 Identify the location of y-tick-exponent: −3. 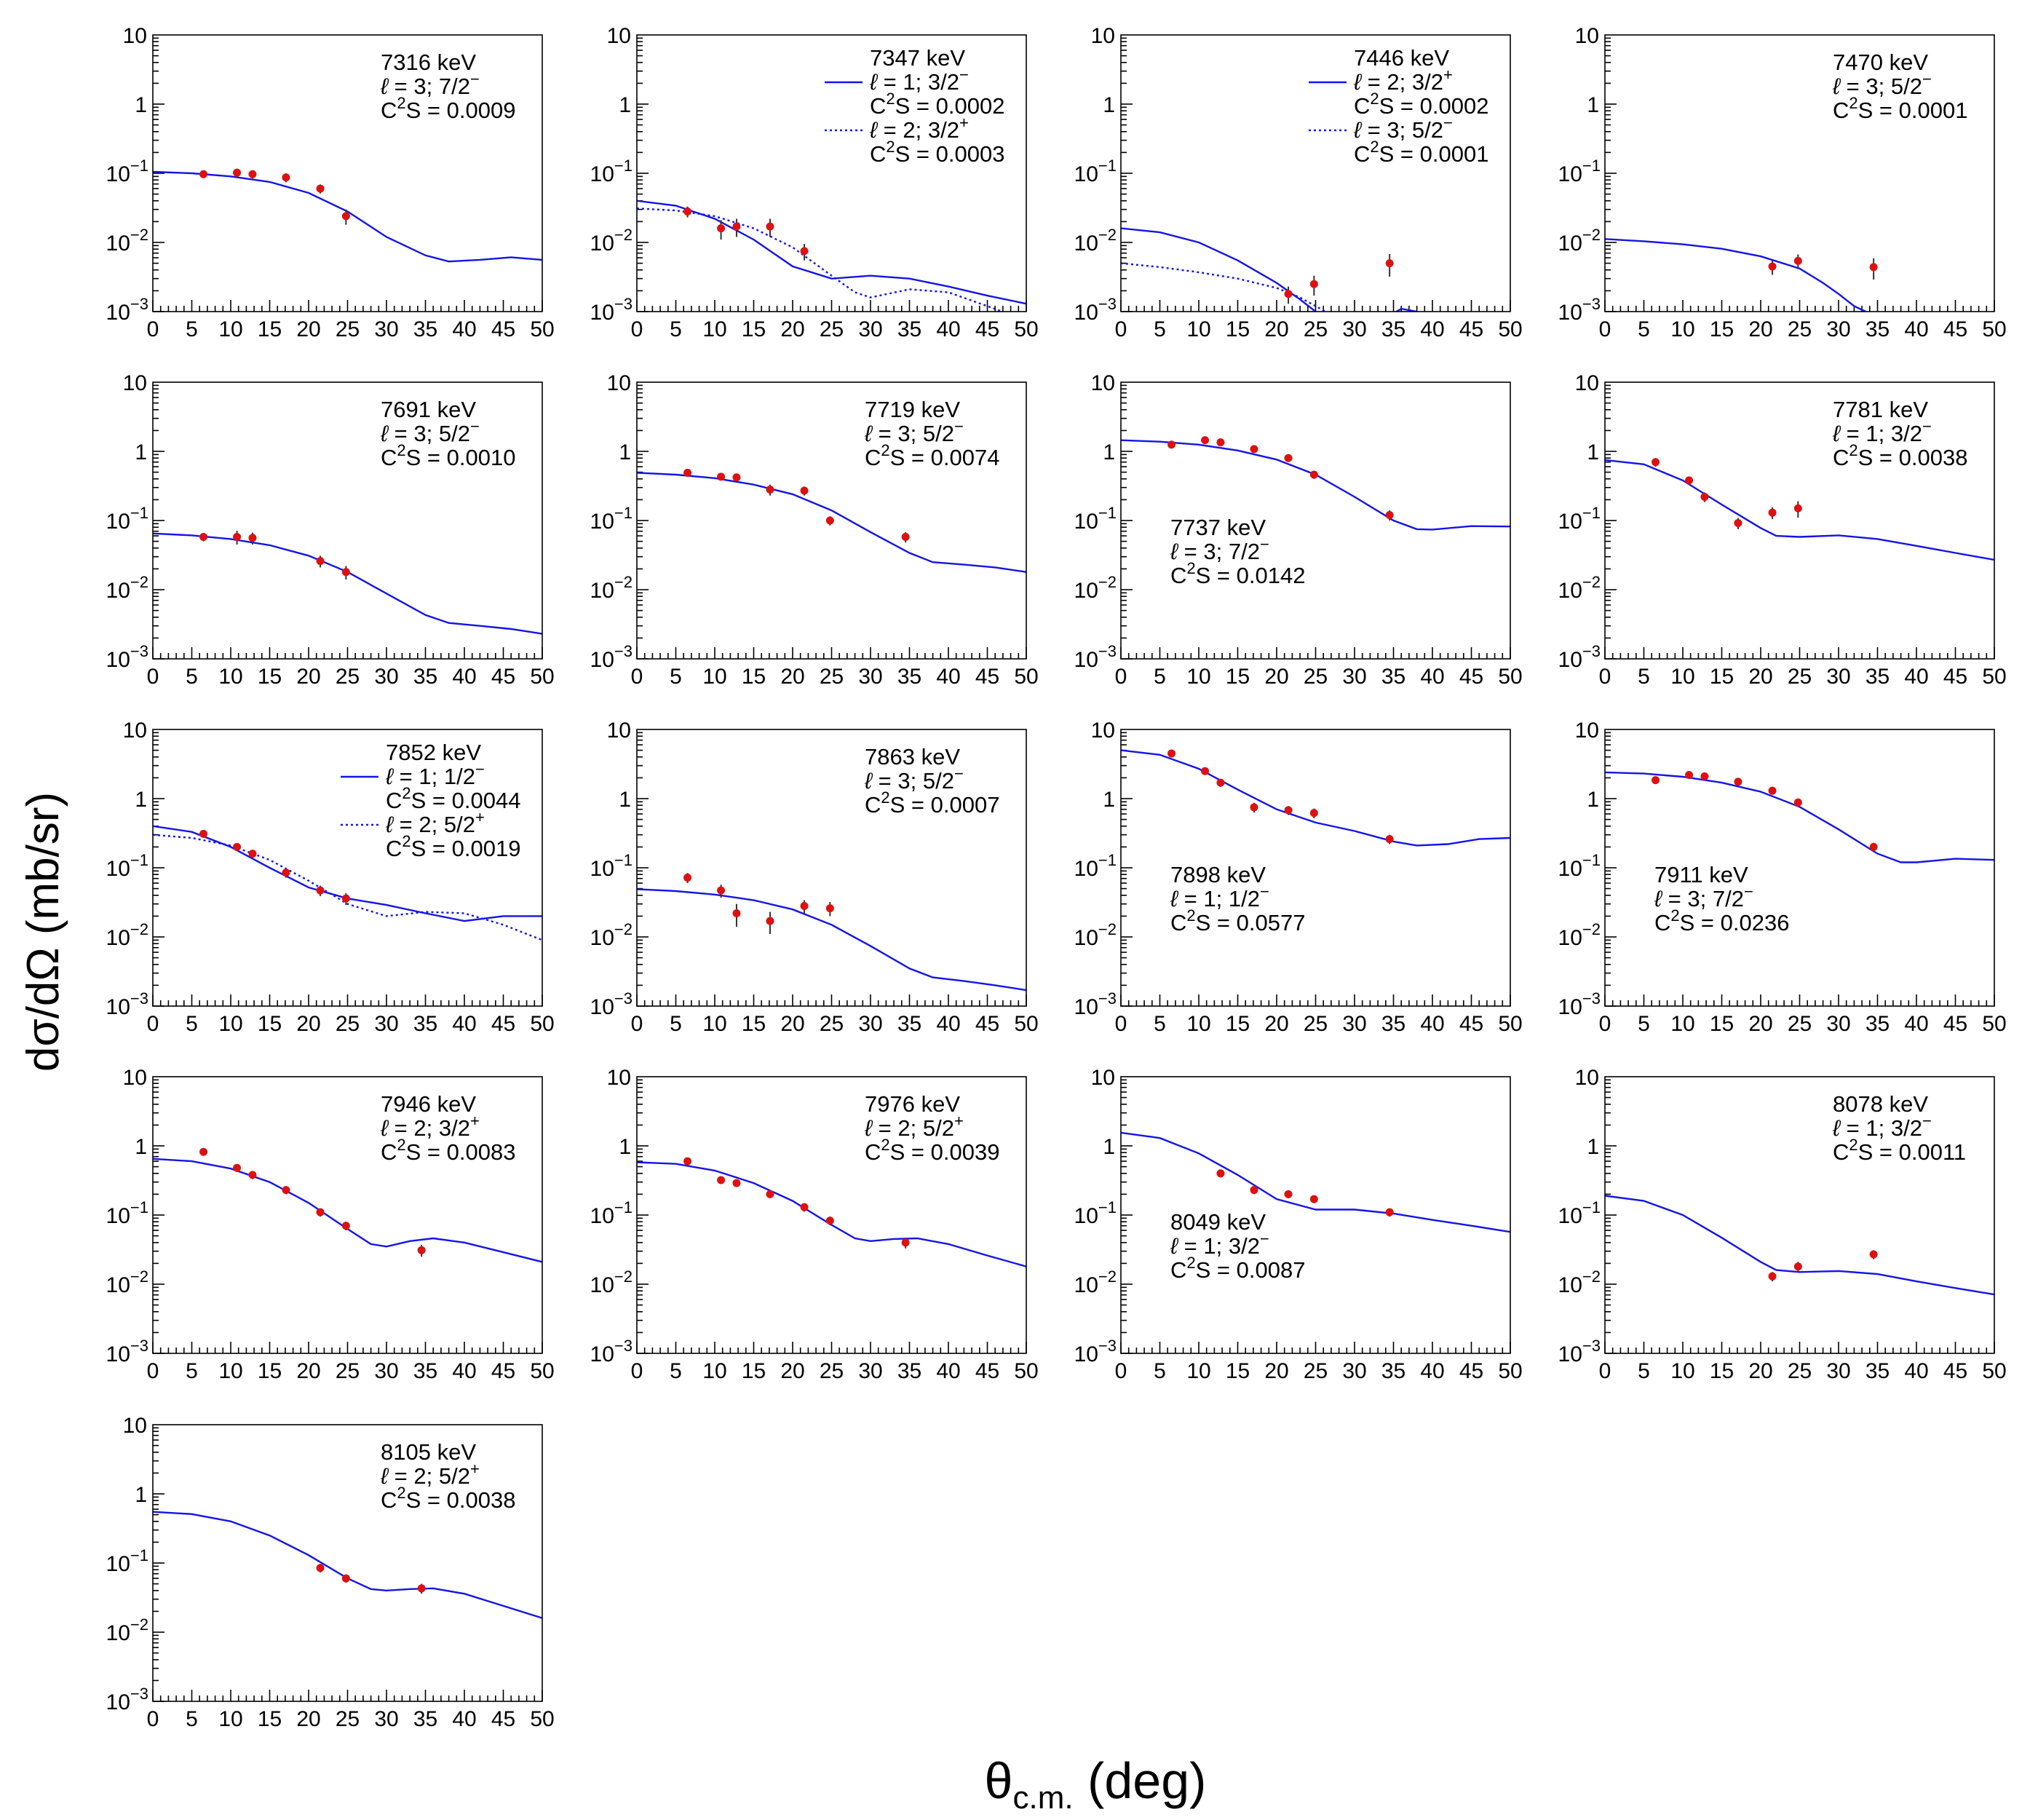
(623, 651).